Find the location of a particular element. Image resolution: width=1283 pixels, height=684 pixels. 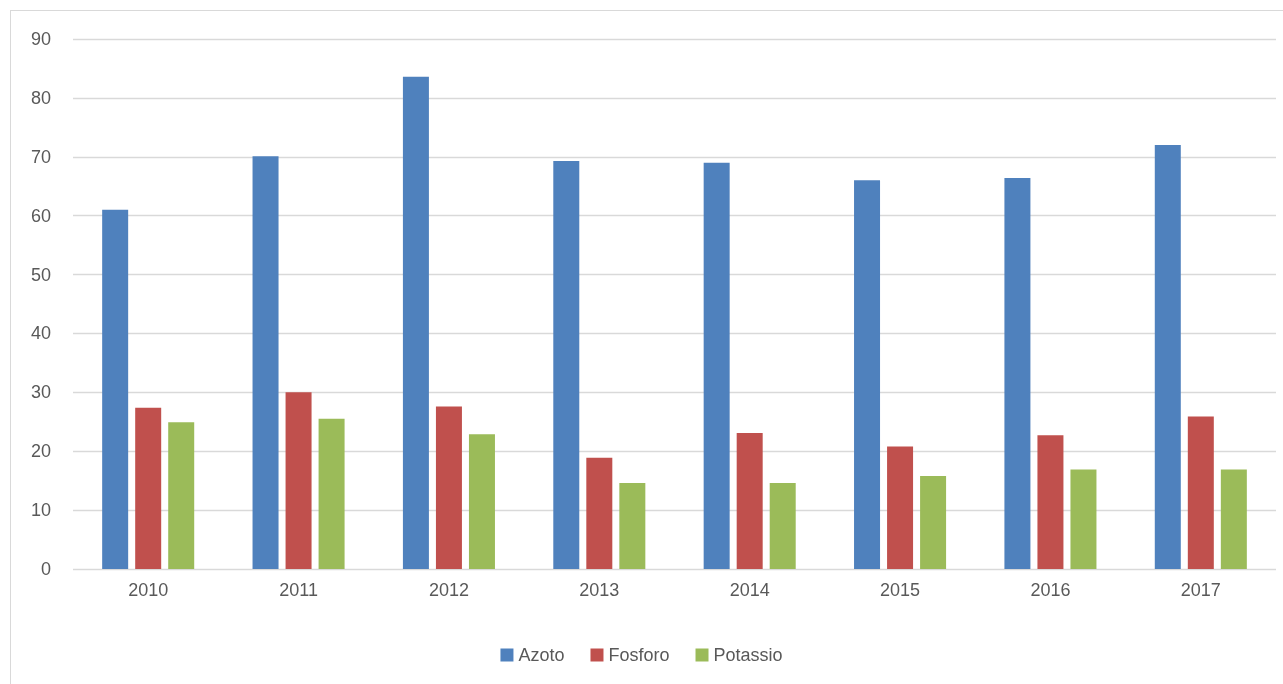

y-tick-label: 80 is located at coordinates (40, 97).